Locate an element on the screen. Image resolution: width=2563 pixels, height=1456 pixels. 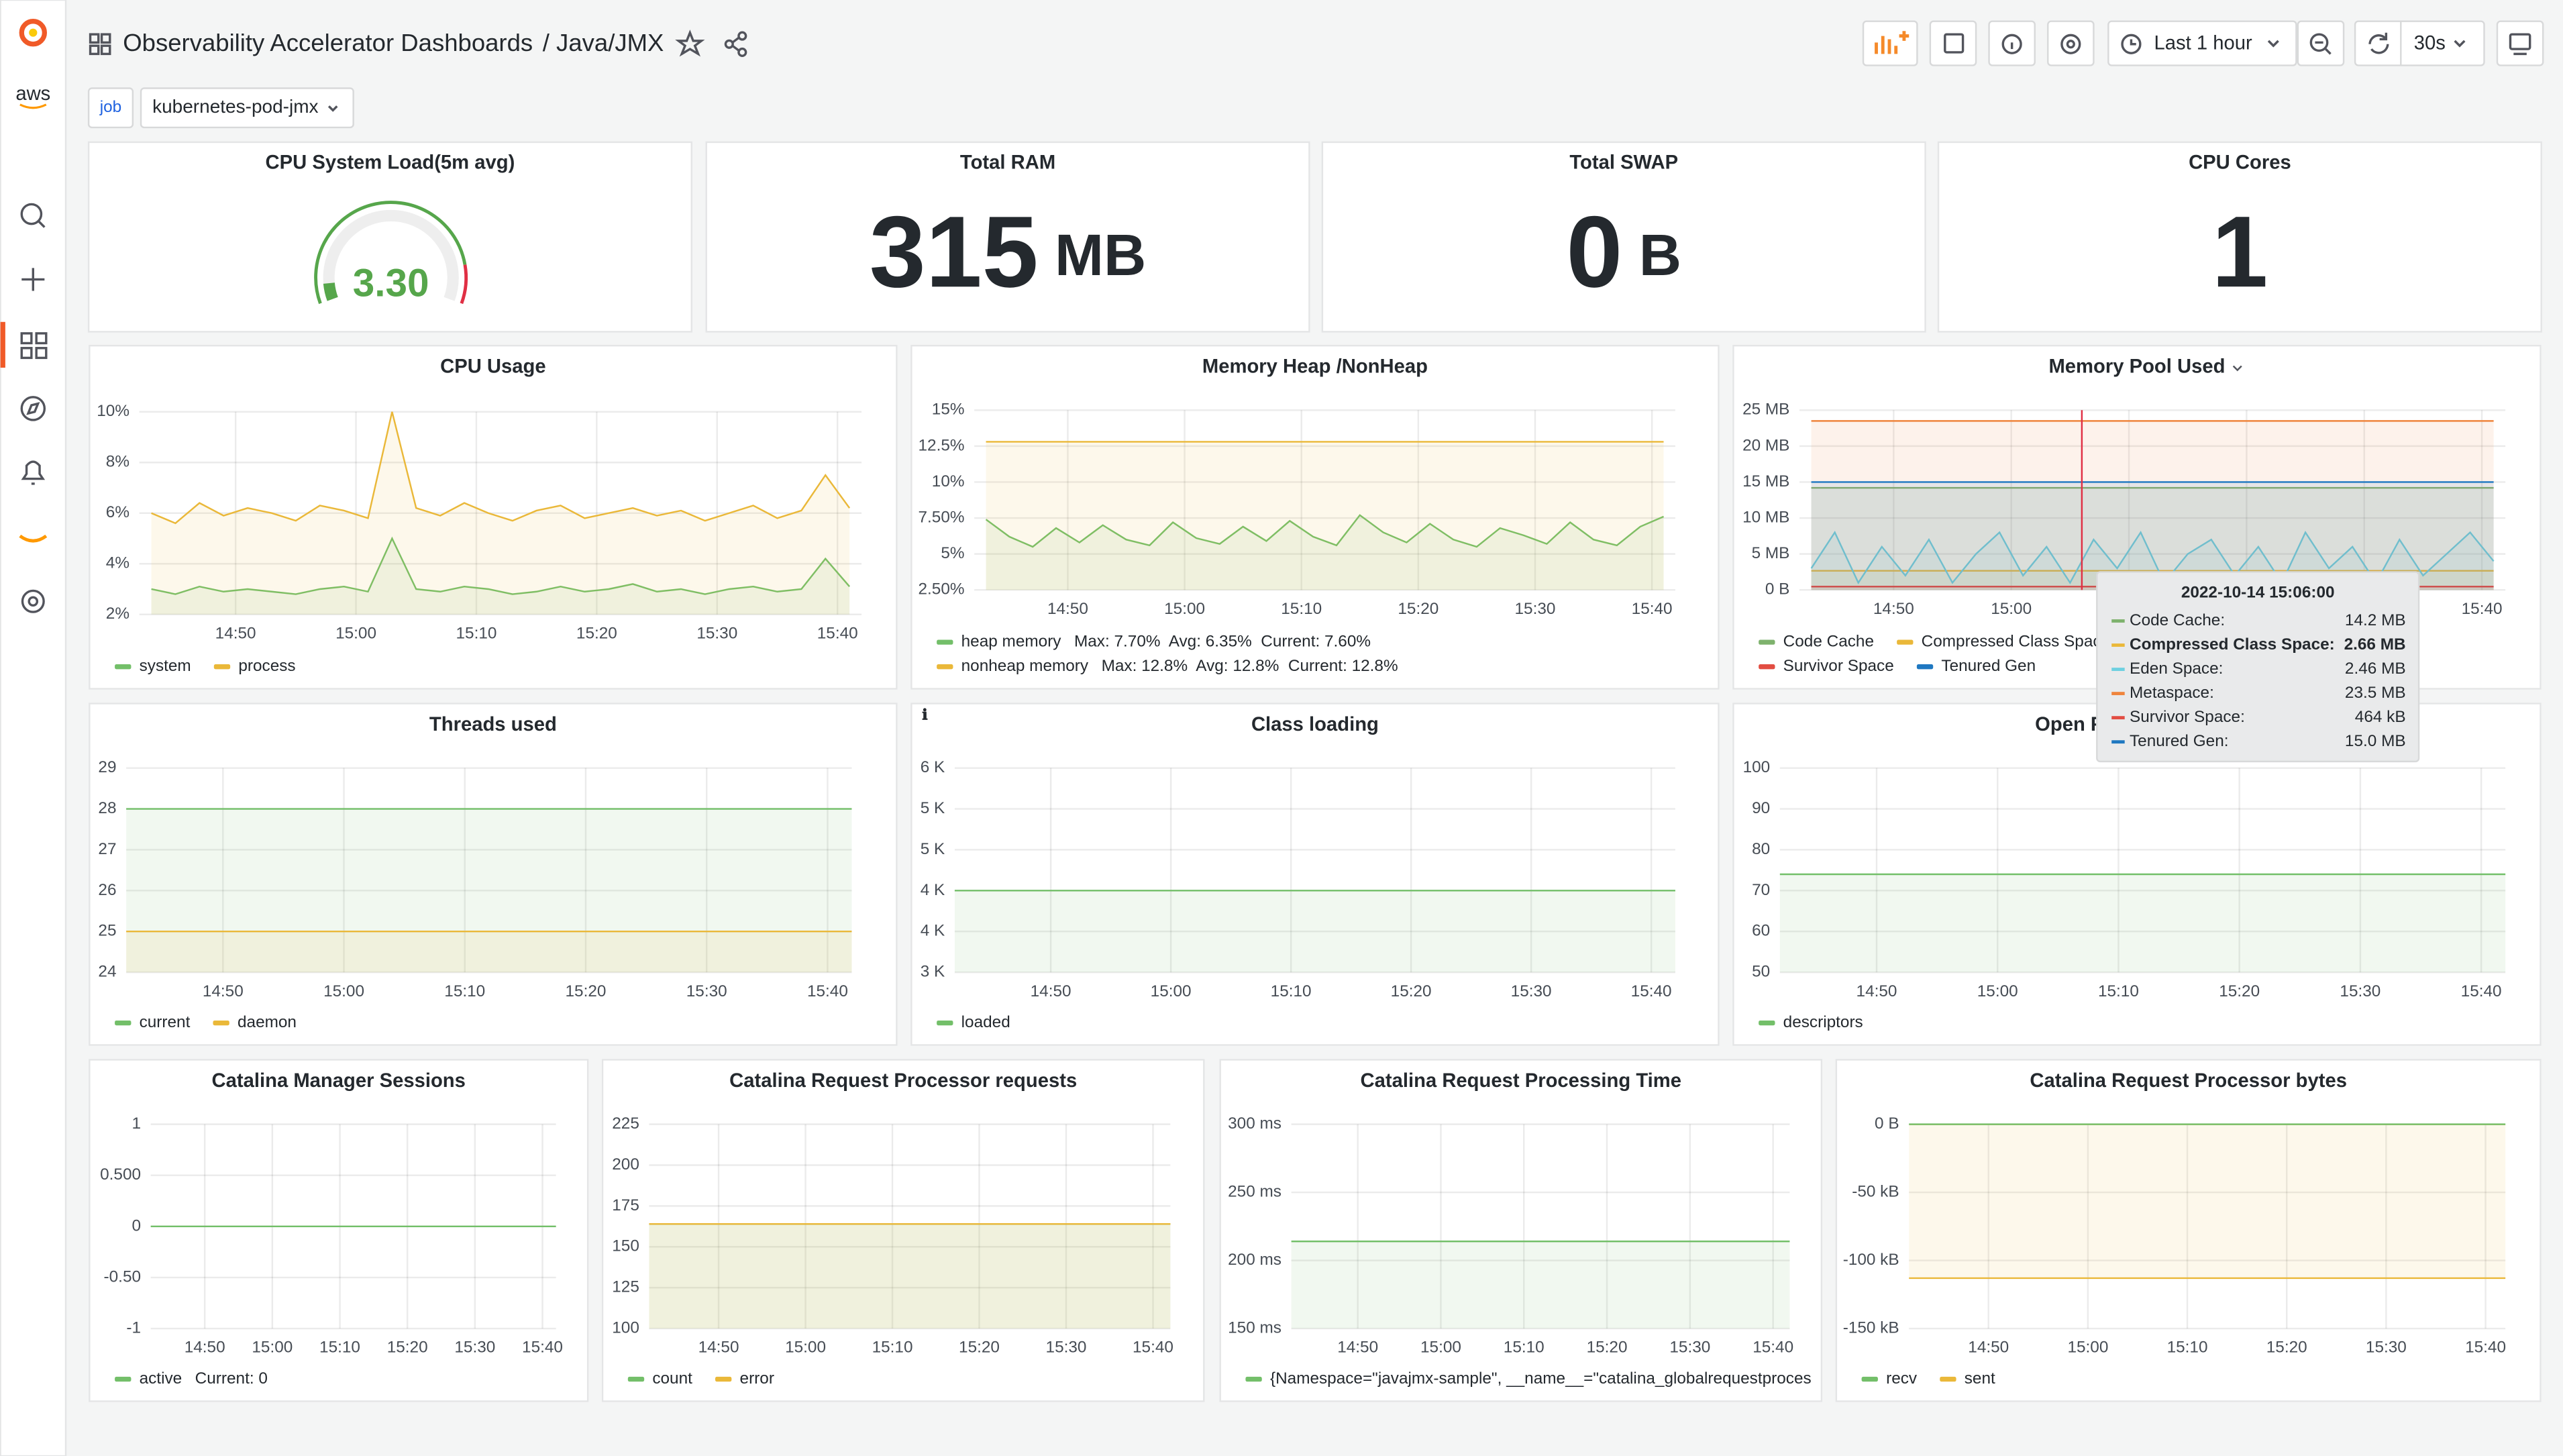
legend-label: descriptors is located at coordinates (1823, 1022).